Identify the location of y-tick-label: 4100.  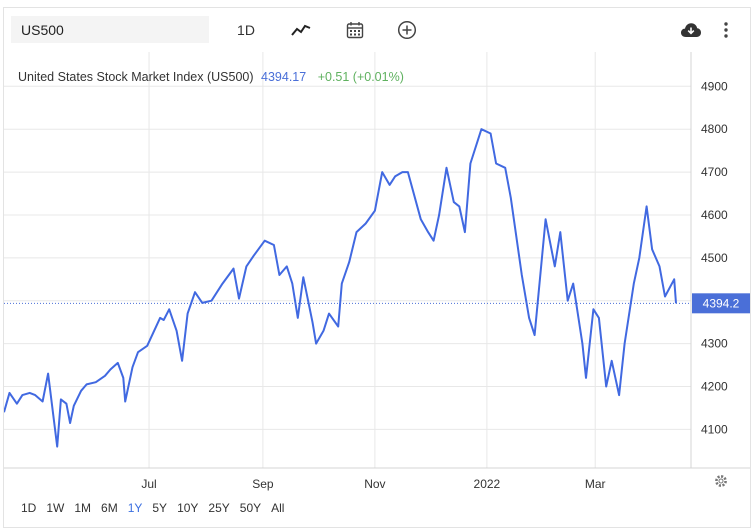
(714, 429).